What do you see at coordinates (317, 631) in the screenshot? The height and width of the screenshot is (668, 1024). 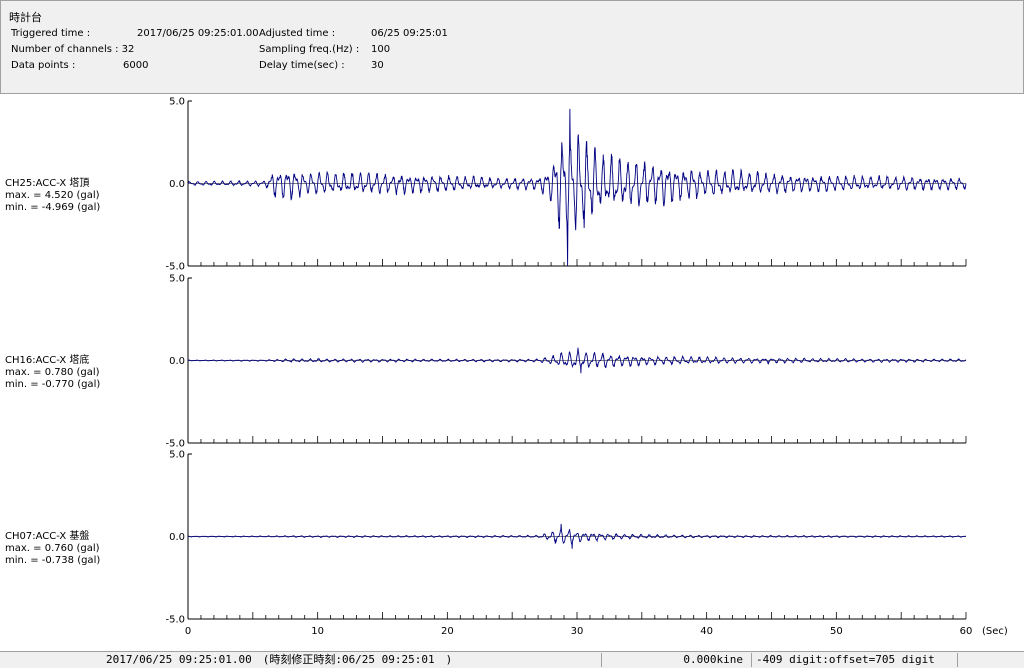 I see `x-tick-label: 10` at bounding box center [317, 631].